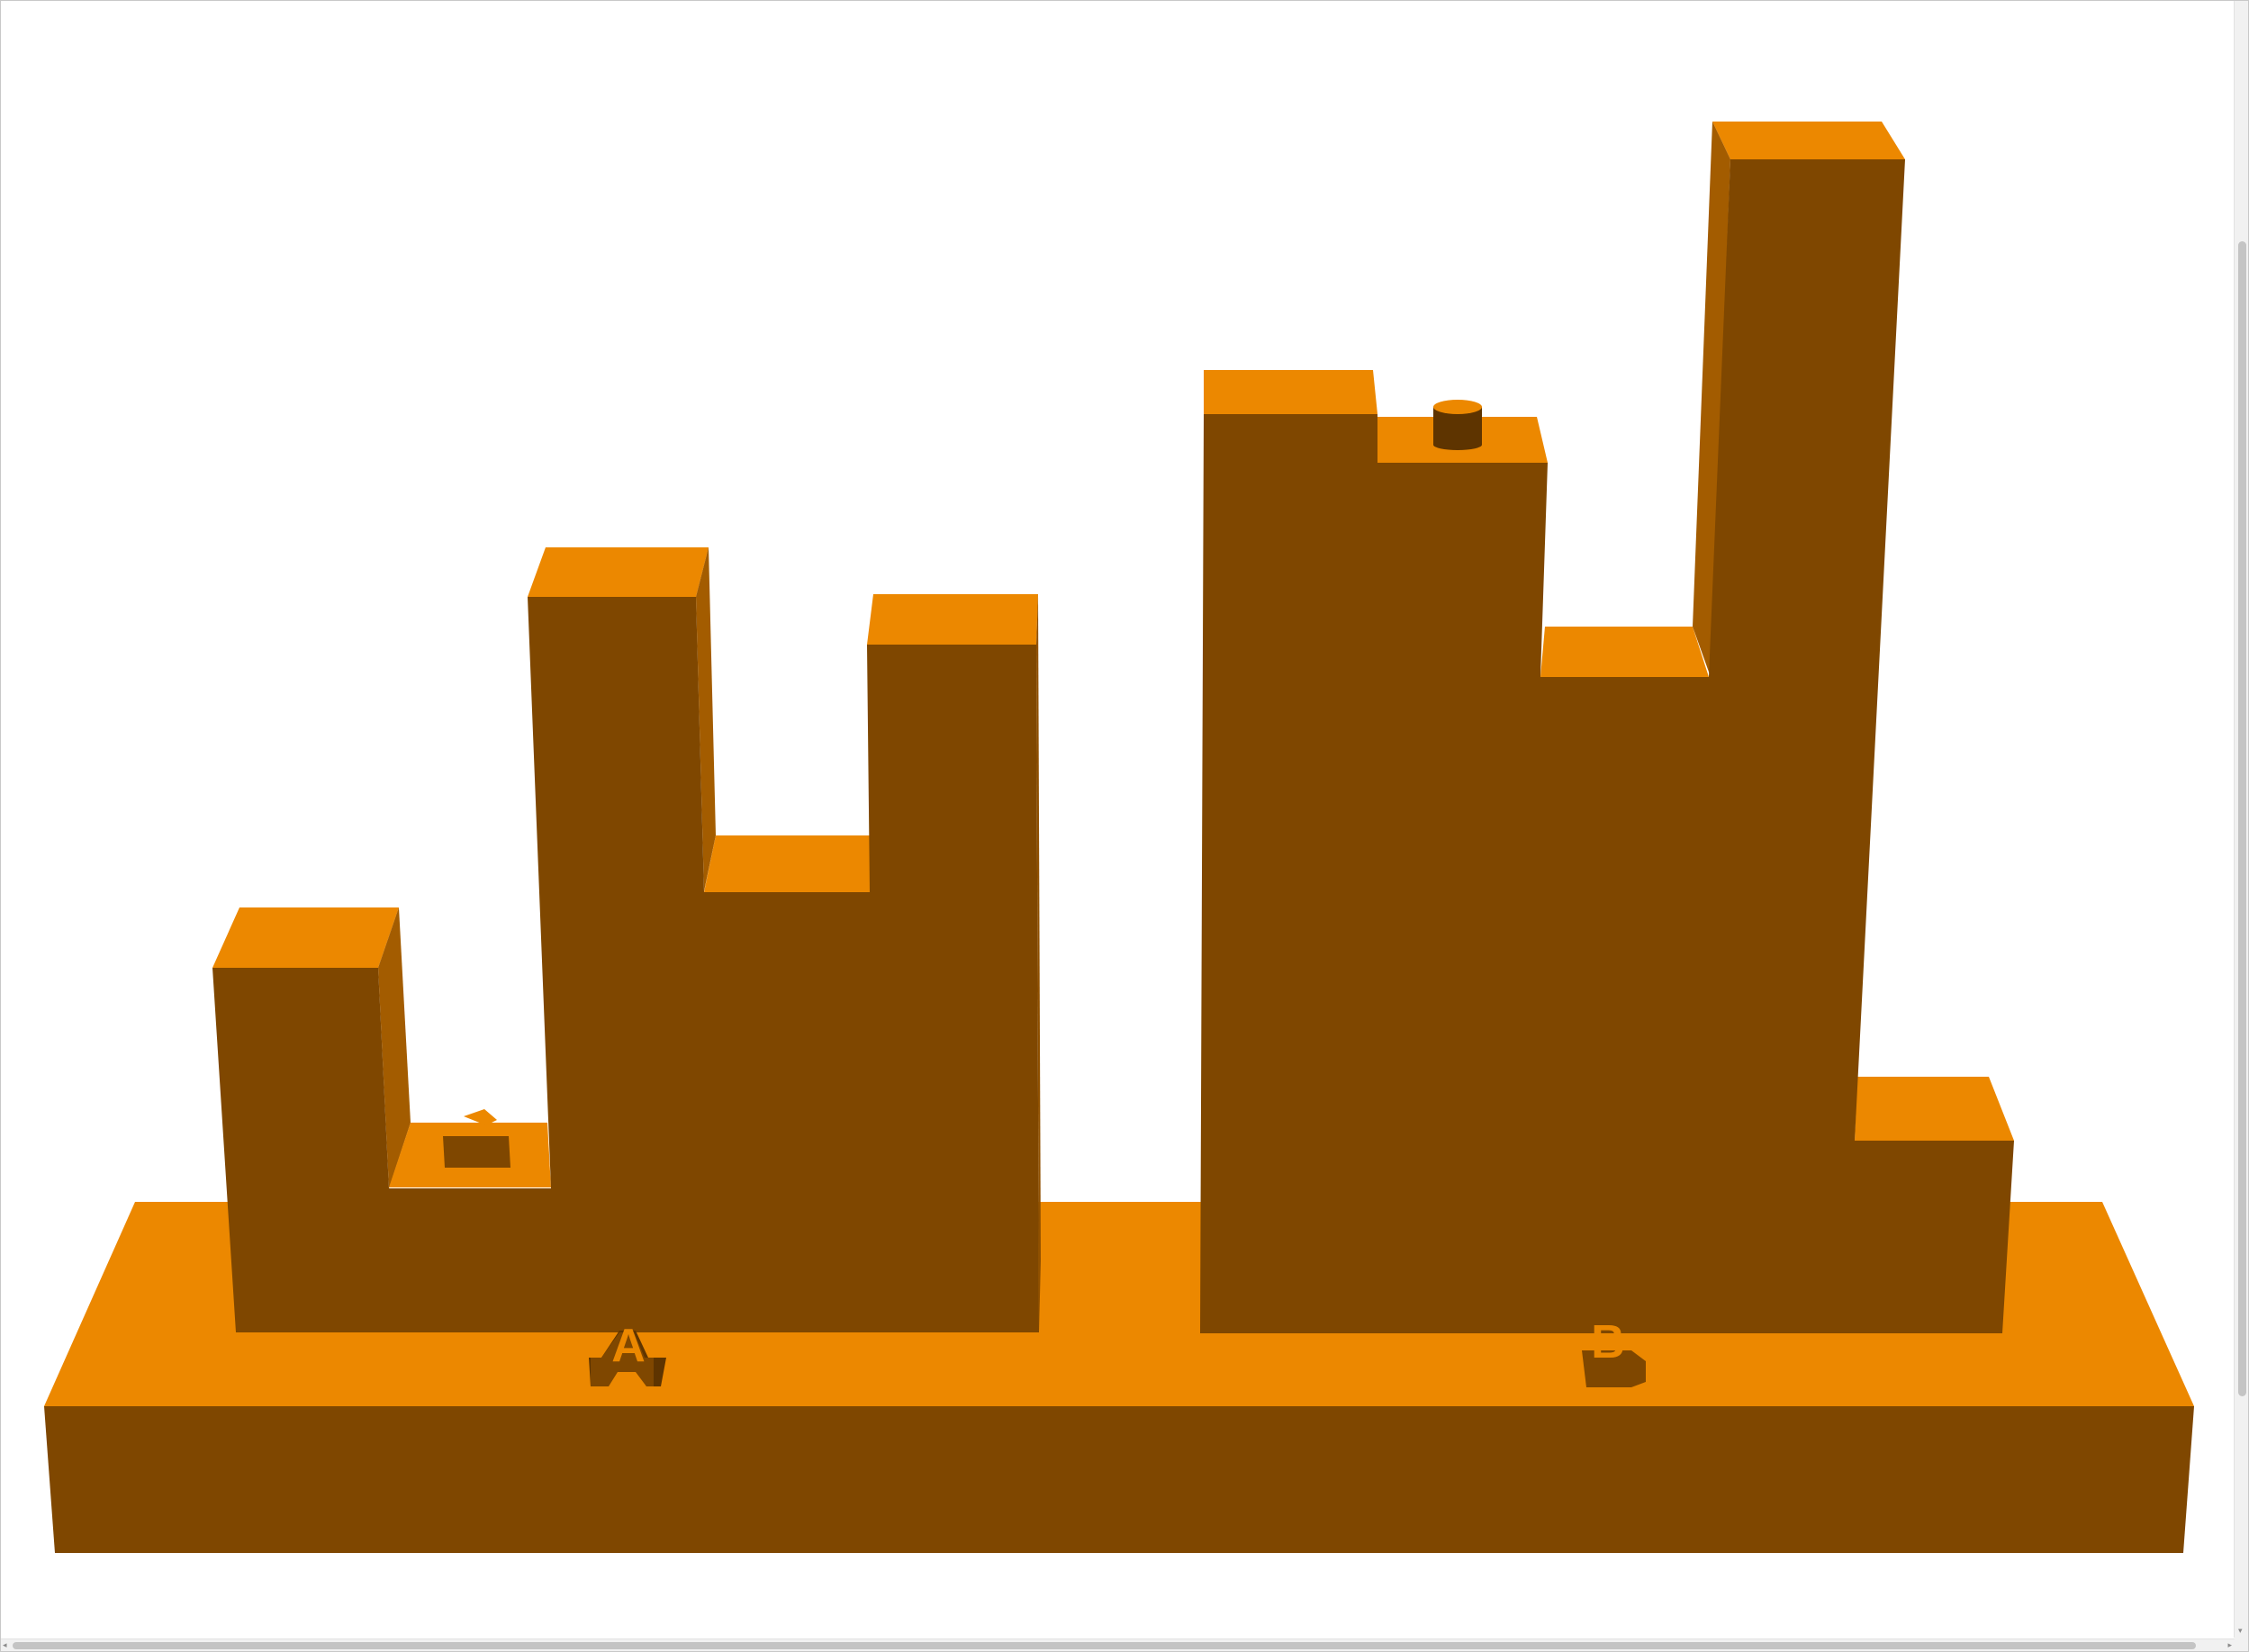 The height and width of the screenshot is (1652, 2249). I want to click on vertical-scrollbar: ▾, so click(2241, 819).